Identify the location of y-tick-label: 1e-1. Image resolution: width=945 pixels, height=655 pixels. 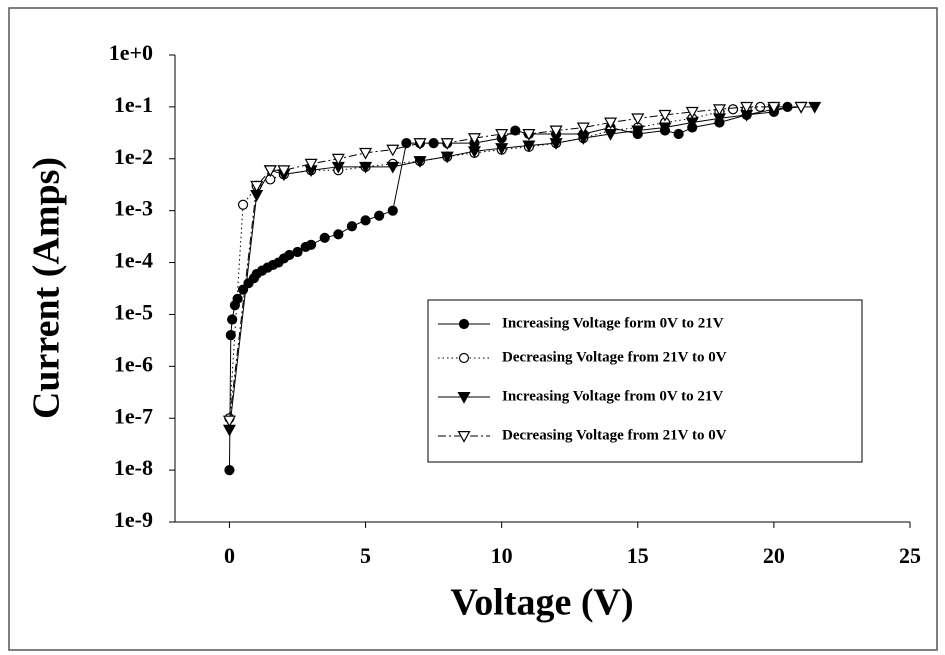
(133, 104).